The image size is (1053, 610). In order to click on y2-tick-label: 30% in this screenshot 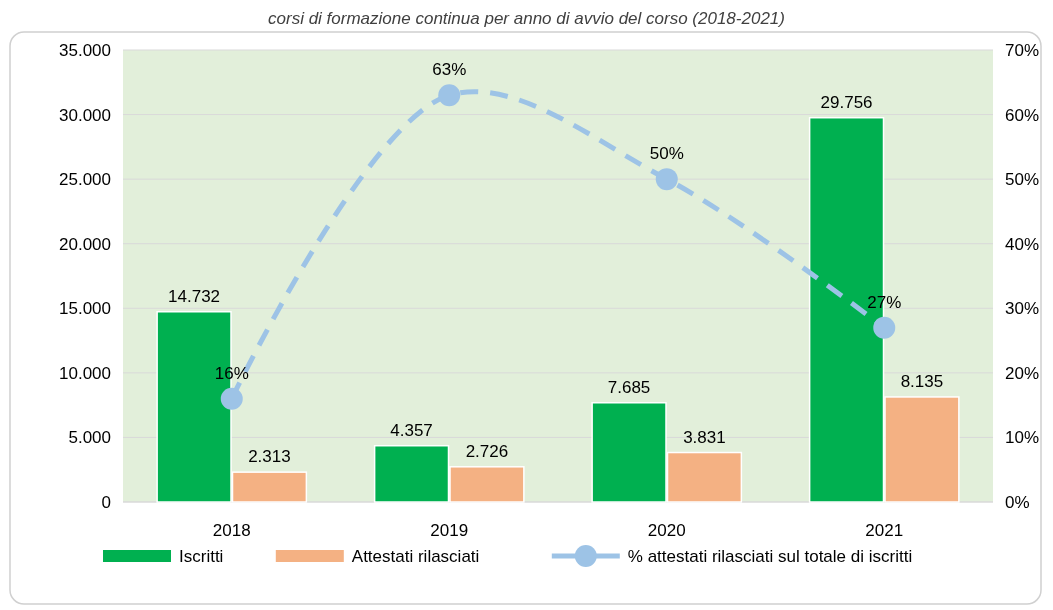, I will do `click(1022, 309)`.